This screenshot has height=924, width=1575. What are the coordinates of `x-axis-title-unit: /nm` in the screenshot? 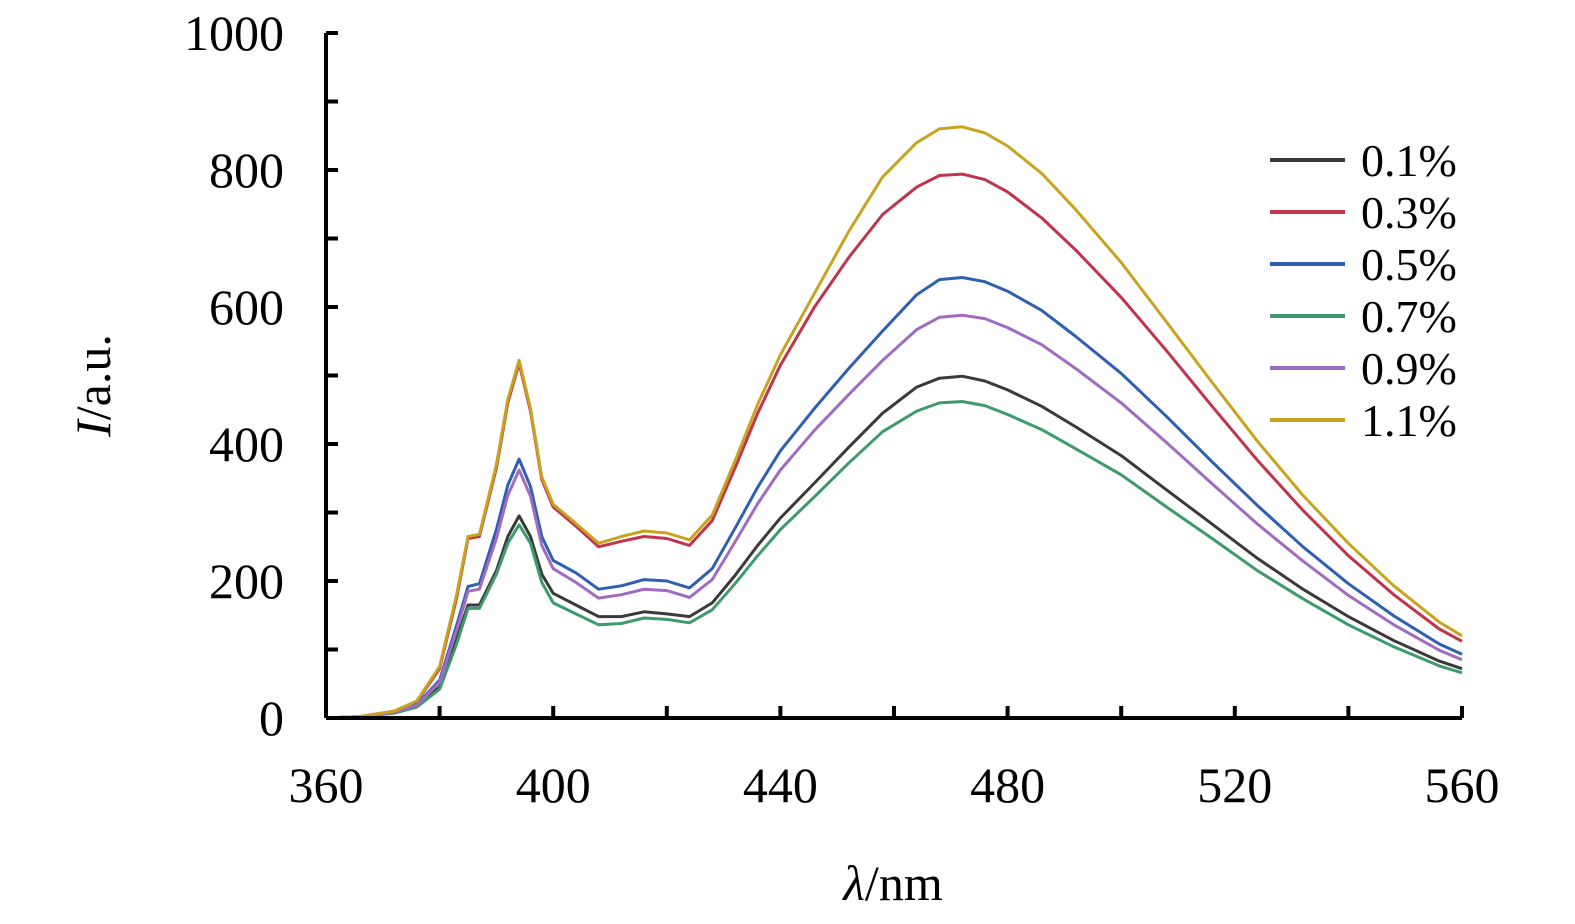 It's located at (904, 883).